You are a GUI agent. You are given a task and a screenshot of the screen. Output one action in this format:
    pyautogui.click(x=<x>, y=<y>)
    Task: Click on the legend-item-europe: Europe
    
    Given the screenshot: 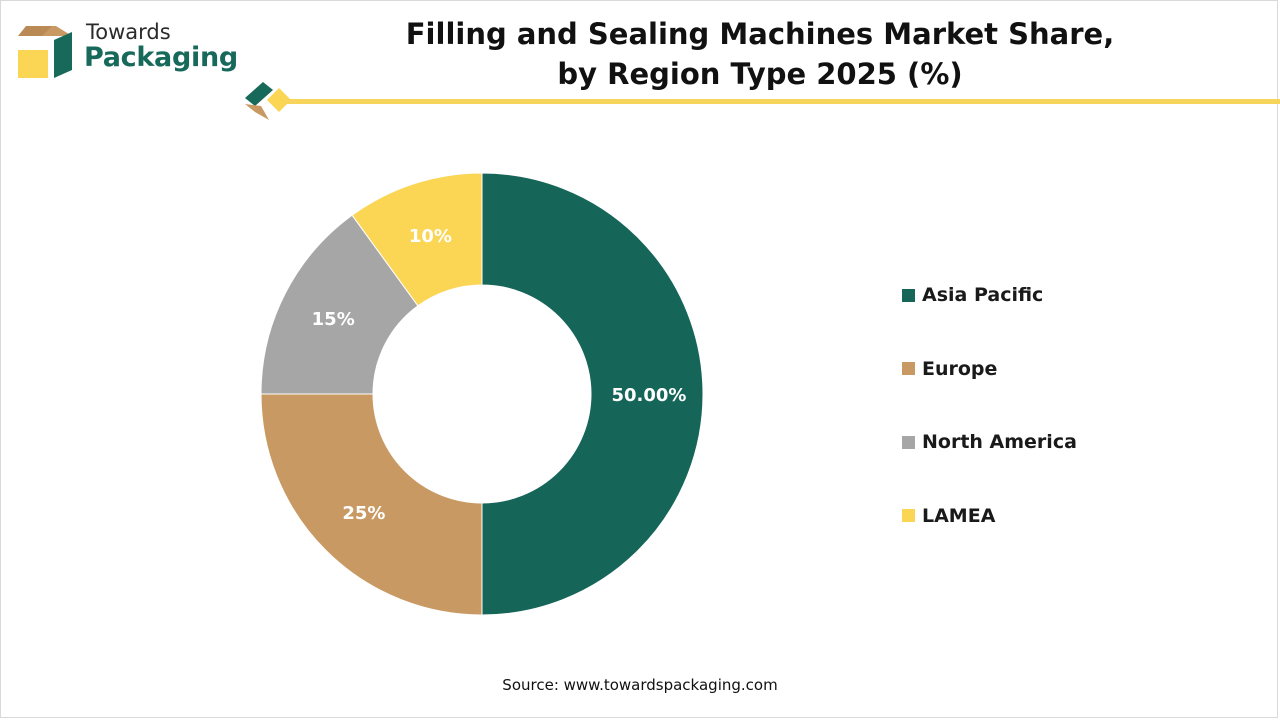 What is the action you would take?
    pyautogui.click(x=949, y=369)
    